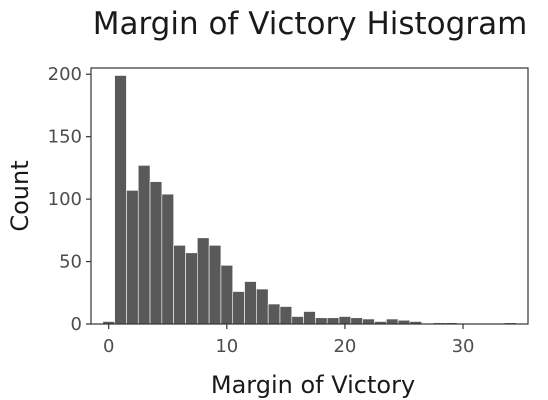 The width and height of the screenshot is (548, 400). Describe the element at coordinates (344, 346) in the screenshot. I see `x-tick-label: 20` at that location.